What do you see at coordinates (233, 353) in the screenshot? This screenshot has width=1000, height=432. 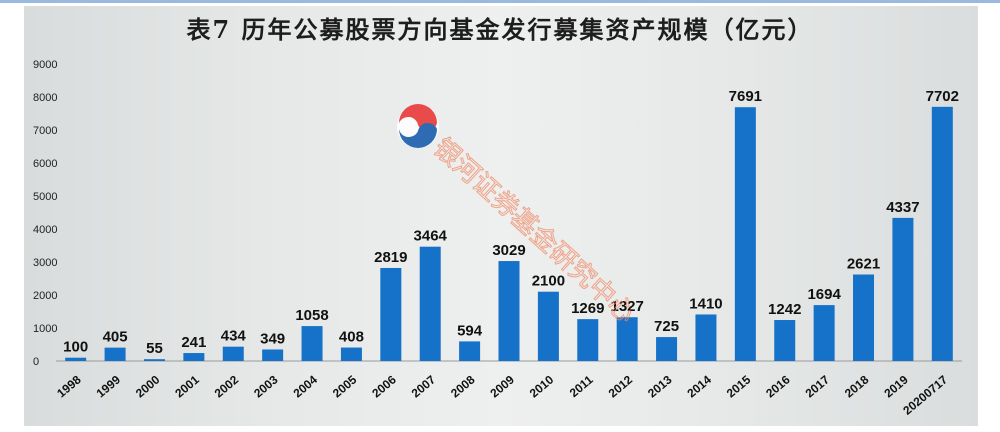 I see `bar-2002` at bounding box center [233, 353].